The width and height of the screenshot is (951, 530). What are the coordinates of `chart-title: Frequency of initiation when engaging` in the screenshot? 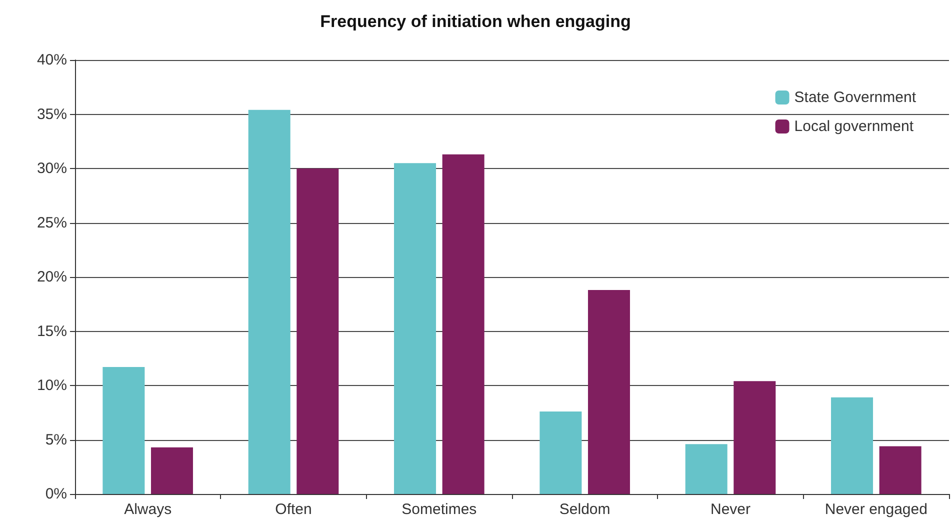 It's located at (475, 21).